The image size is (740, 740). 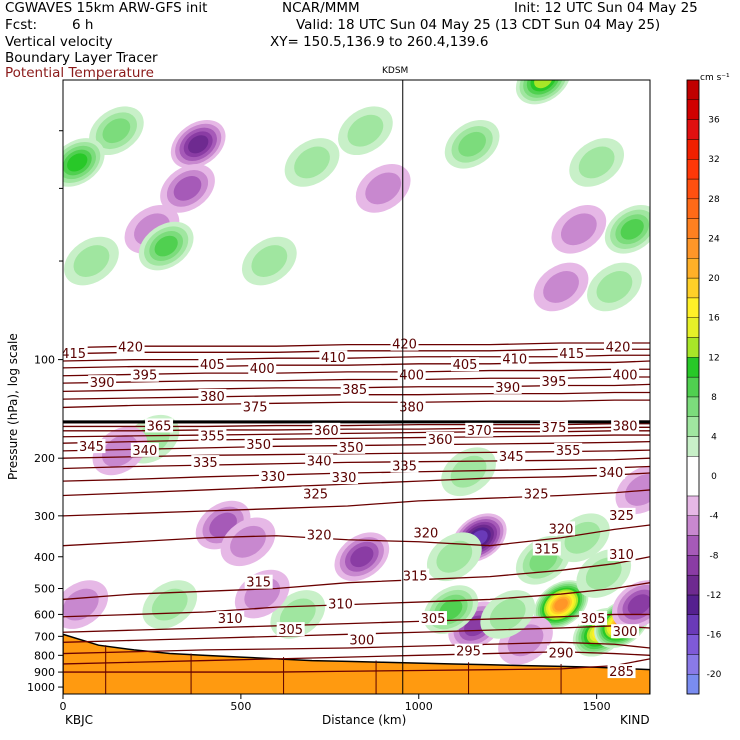 I want to click on x-axis-label: Distance (km), so click(x=364, y=720).